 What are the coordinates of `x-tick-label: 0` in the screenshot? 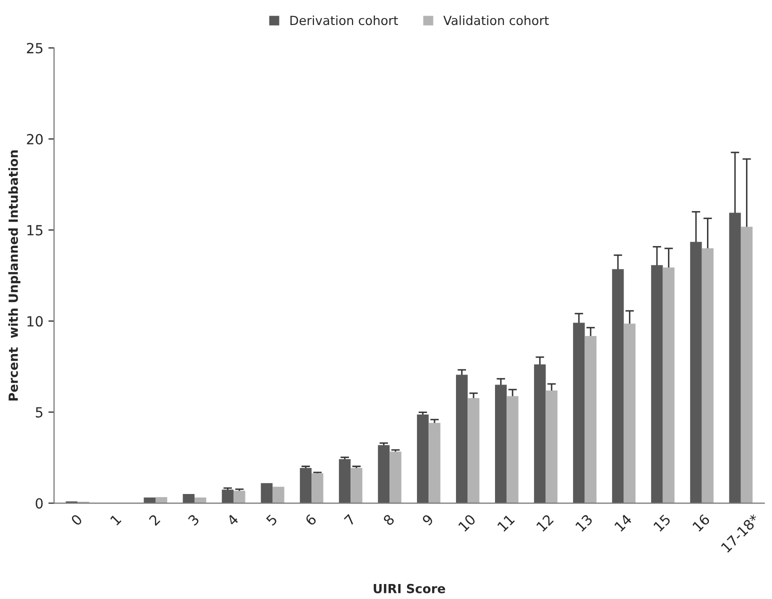 It's located at (76, 520).